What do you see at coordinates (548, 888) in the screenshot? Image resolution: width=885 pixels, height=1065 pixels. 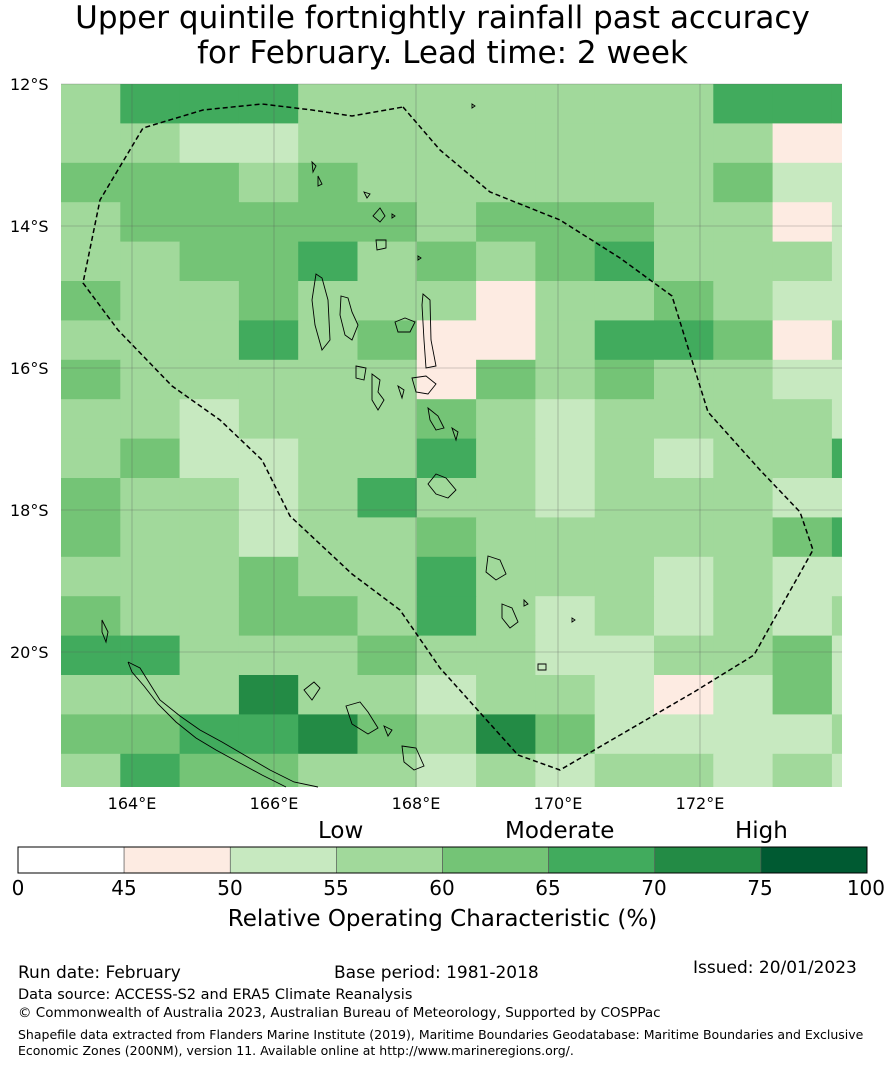 I see `colorbar-tick: 65` at bounding box center [548, 888].